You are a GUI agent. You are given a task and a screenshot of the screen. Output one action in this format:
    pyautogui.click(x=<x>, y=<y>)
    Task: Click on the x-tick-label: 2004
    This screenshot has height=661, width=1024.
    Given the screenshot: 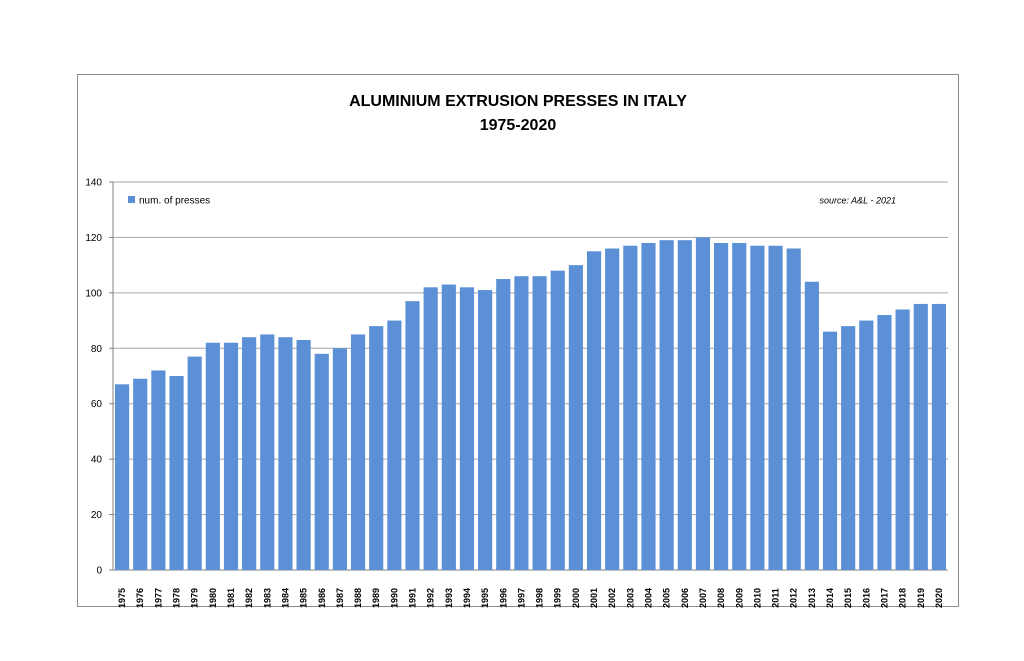 What is the action you would take?
    pyautogui.click(x=648, y=598)
    